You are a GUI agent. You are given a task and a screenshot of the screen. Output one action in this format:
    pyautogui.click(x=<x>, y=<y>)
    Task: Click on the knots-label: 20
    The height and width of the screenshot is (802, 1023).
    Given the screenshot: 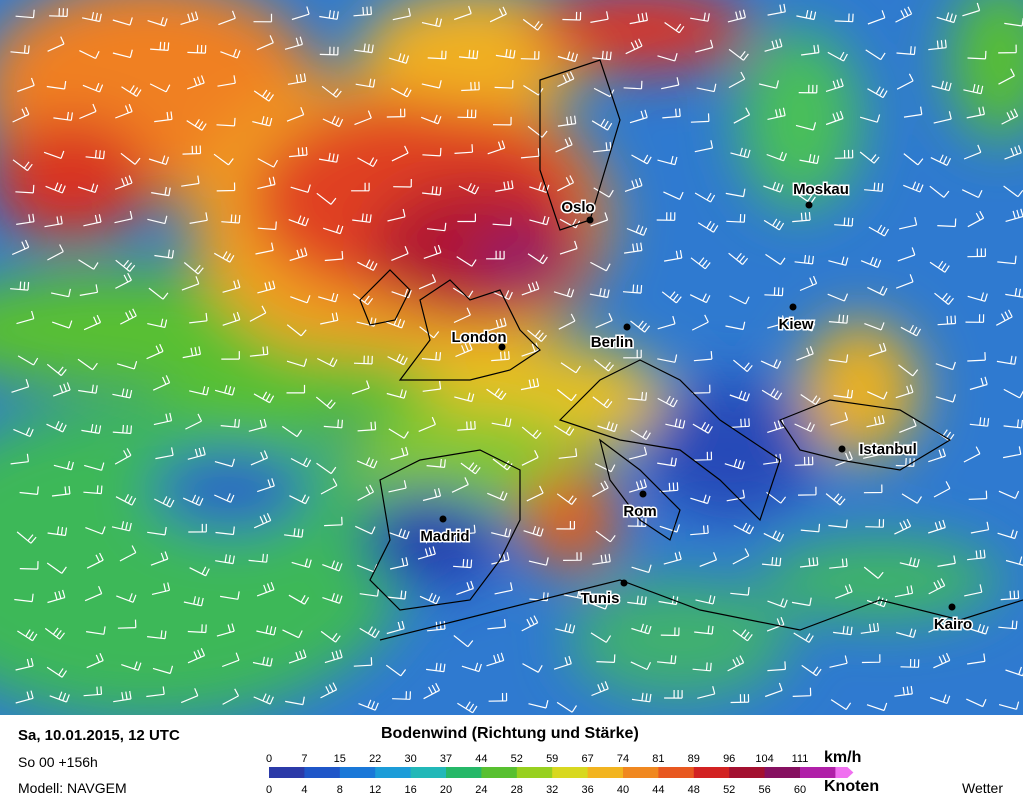 What is the action you would take?
    pyautogui.click(x=446, y=790)
    